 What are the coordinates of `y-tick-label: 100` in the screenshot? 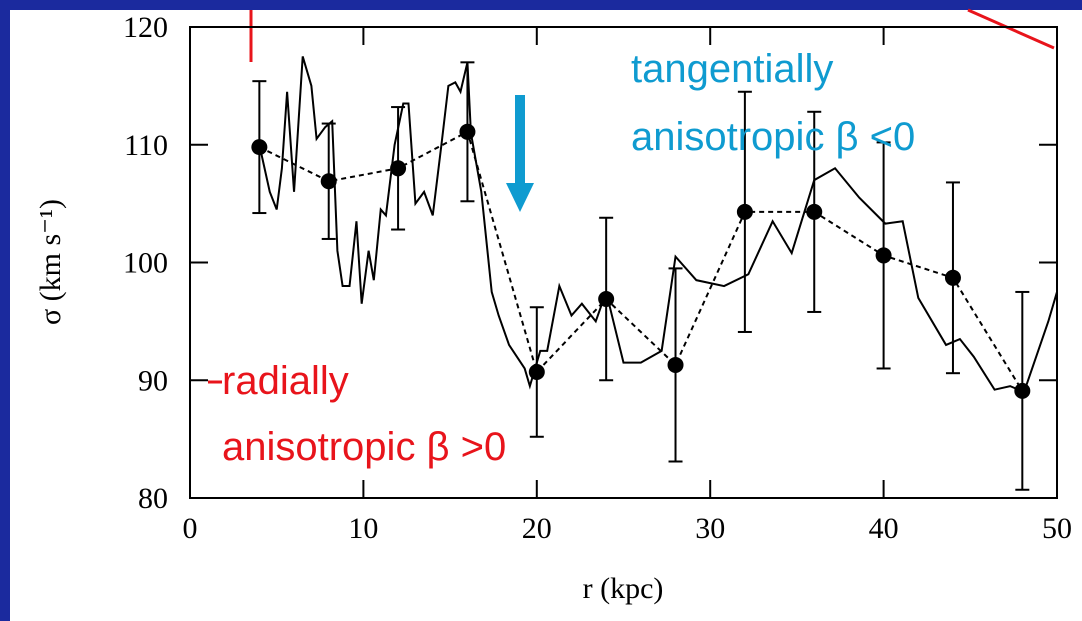 It's located at (145, 263).